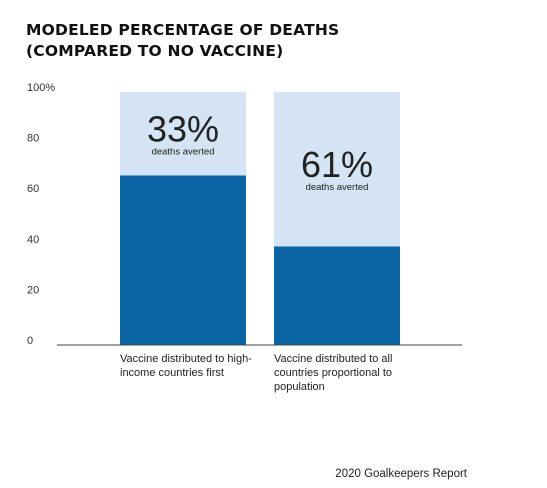 The image size is (547, 488). Describe the element at coordinates (33, 189) in the screenshot. I see `y-tick-label: 60` at that location.